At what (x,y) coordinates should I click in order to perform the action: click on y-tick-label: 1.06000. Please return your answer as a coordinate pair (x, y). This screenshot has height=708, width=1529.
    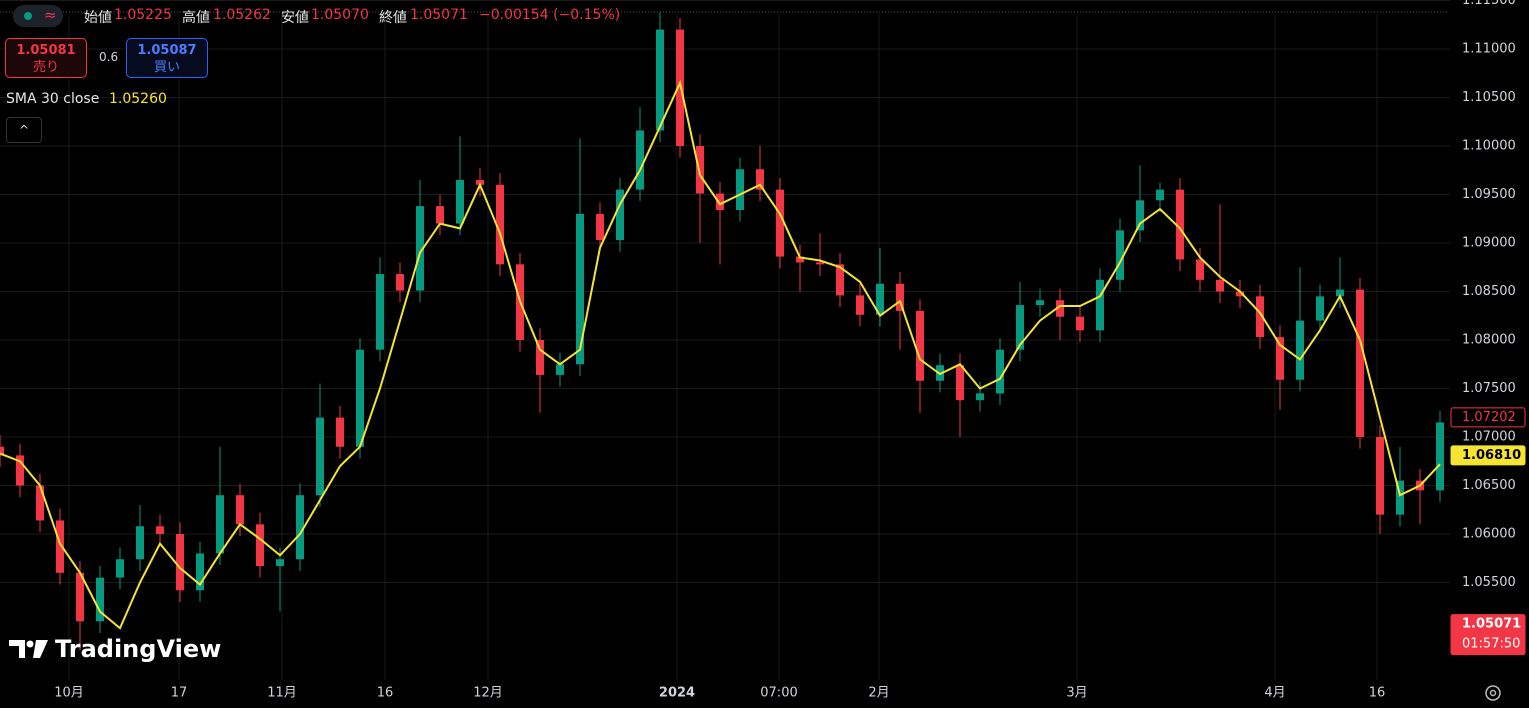
    Looking at the image, I should click on (1489, 534).